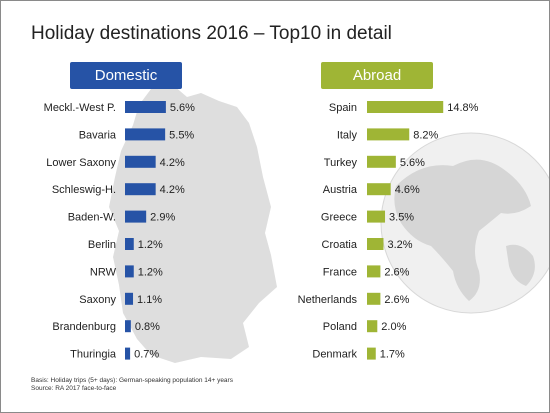 The width and height of the screenshot is (550, 413). I want to click on category-label-croatia: Croatia, so click(340, 245).